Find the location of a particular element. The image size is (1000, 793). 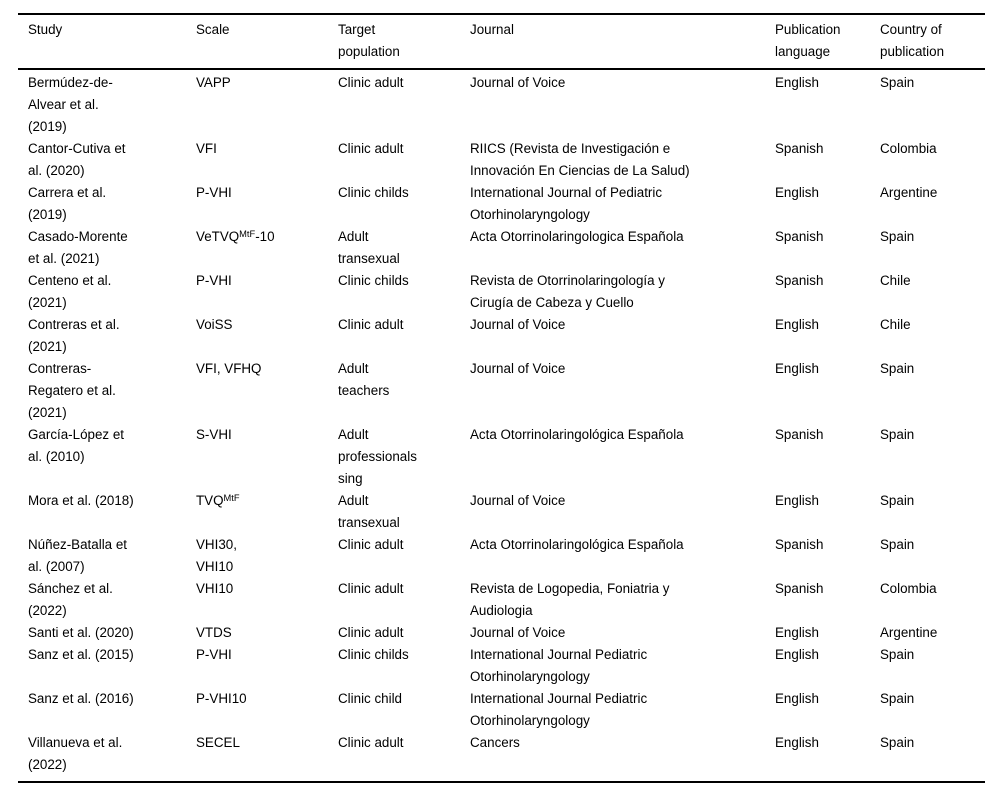

scale-line: VHI30, is located at coordinates (264, 545).